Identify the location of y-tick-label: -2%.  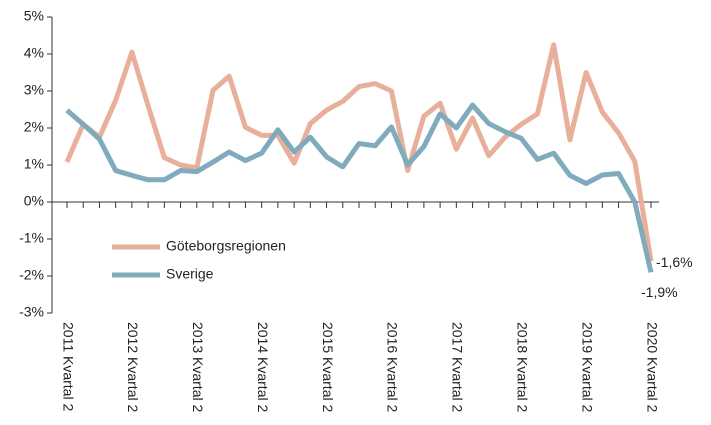
(31, 275).